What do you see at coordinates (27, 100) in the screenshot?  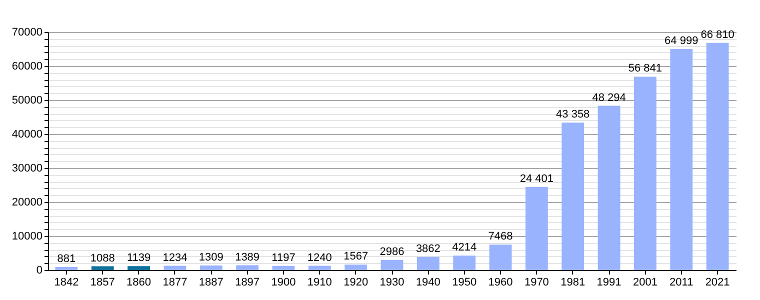 I see `y-tick-label: 50000` at bounding box center [27, 100].